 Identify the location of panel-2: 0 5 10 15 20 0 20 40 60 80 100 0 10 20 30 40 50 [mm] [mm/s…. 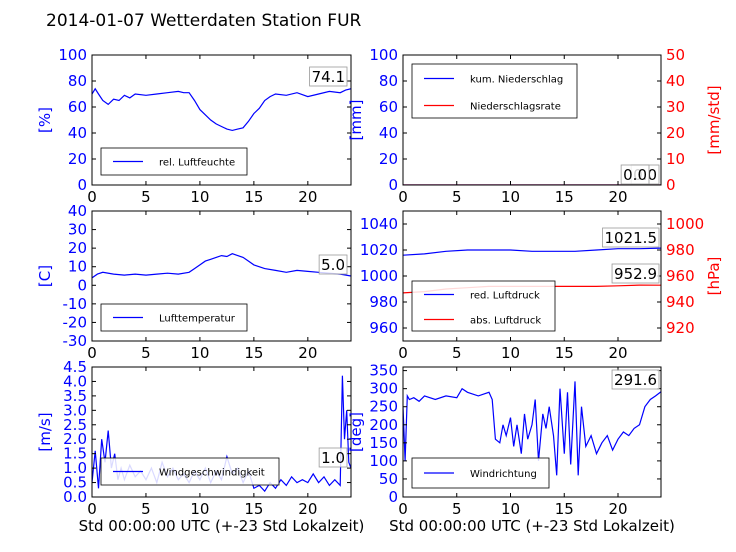
(535, 126).